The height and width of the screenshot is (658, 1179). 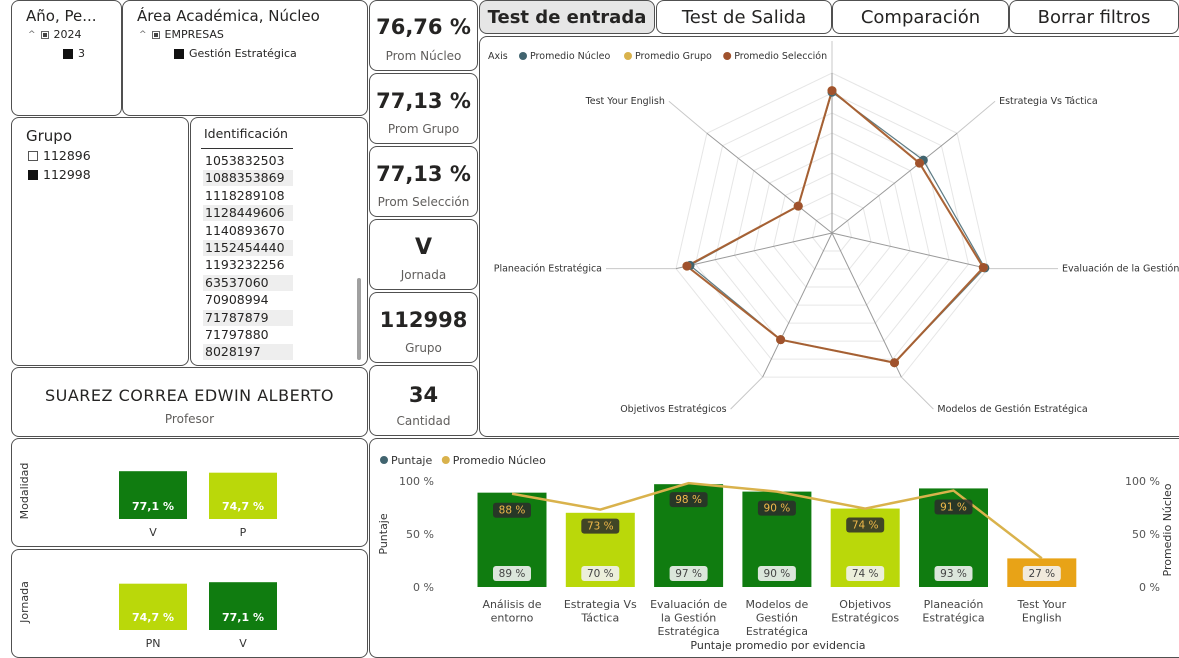 I want to click on id-item: 71797880, so click(x=237, y=334).